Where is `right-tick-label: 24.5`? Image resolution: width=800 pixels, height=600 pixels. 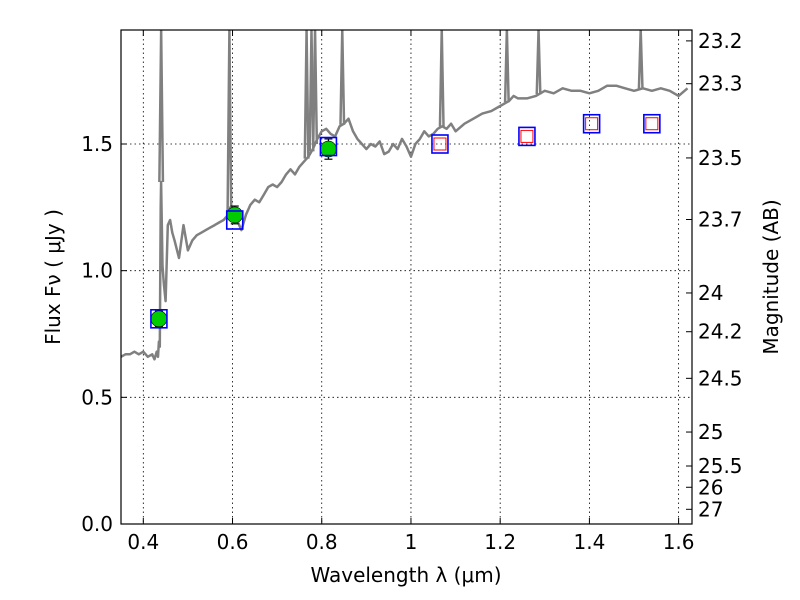 right-tick-label: 24.5 is located at coordinates (720, 378).